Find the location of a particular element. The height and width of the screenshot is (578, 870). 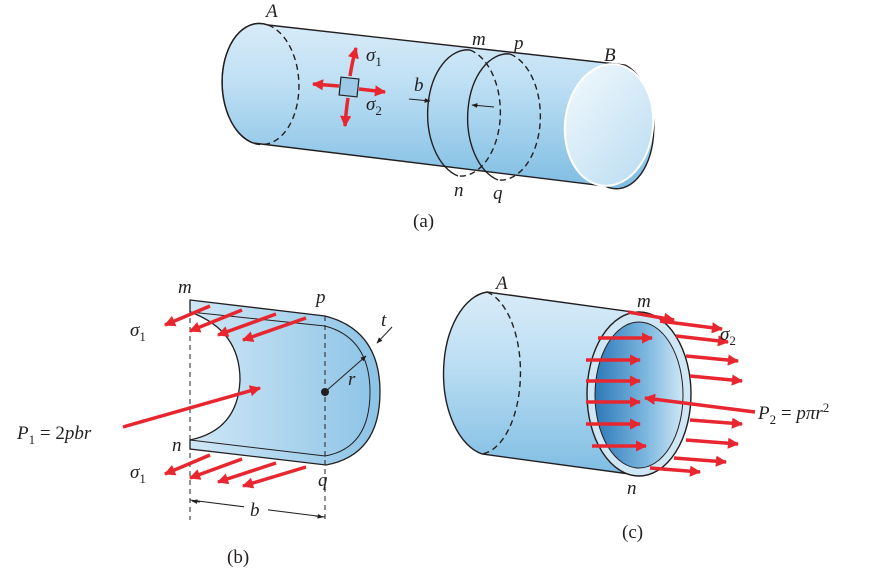

label-b-P1: P1 = 2pbr is located at coordinates (54, 435).